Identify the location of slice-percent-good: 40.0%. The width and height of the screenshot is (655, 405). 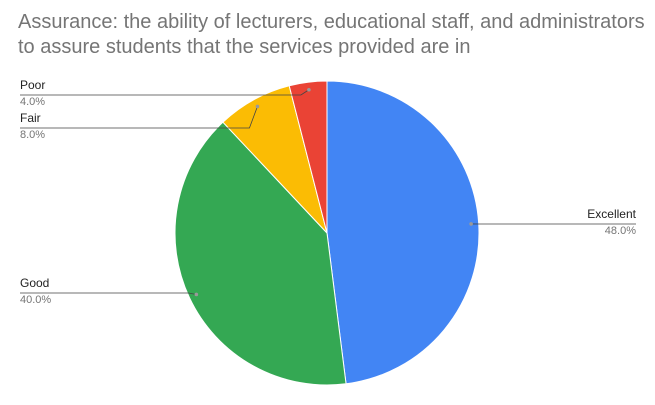
(35, 300).